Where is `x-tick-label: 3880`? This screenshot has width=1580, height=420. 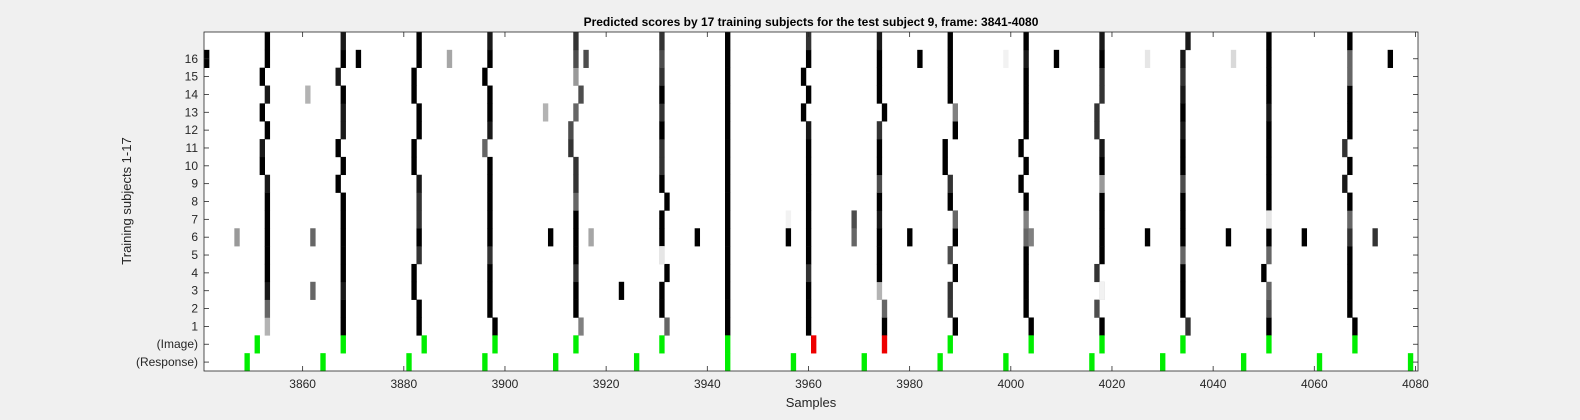 x-tick-label: 3880 is located at coordinates (403, 384).